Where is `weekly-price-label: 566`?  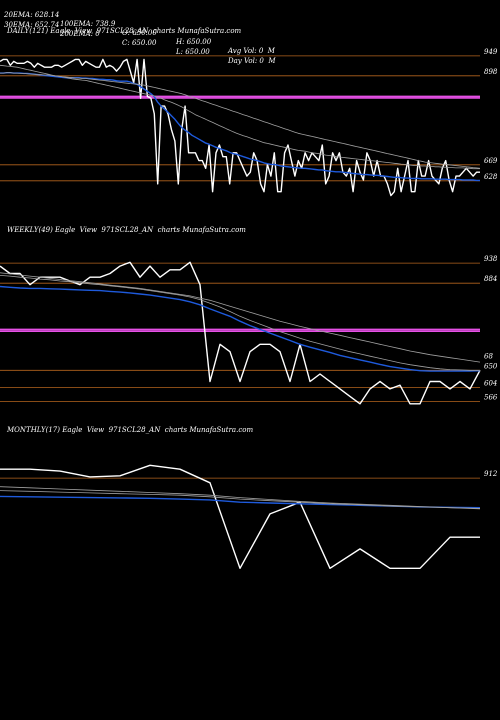
weekly-price-label: 566 is located at coordinates (491, 398).